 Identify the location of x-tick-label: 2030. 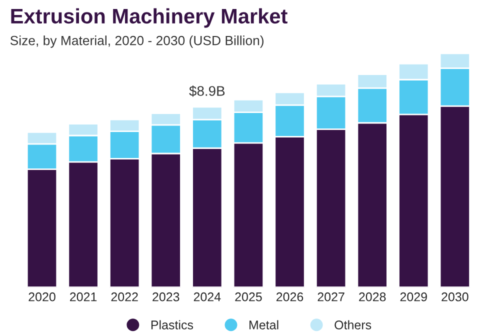
(455, 297).